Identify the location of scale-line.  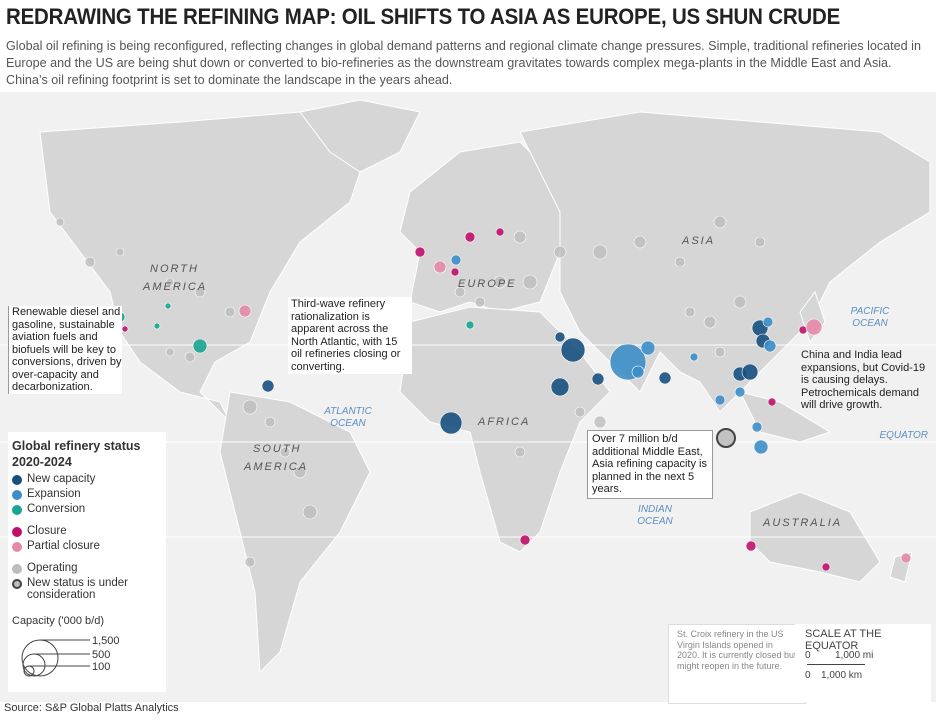
(836, 664).